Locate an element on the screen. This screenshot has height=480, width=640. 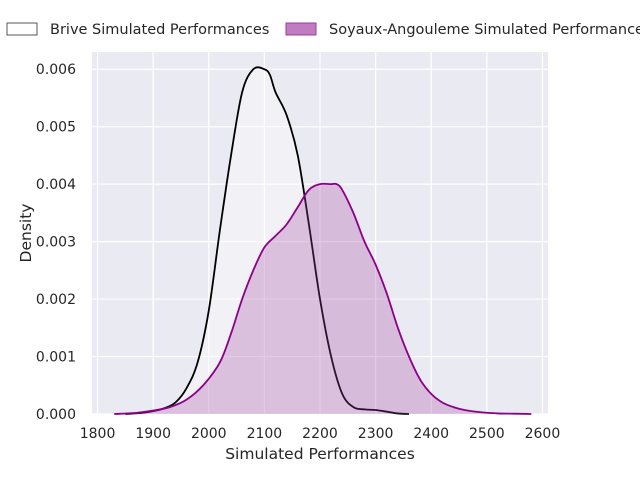
x-tick-label: 1800 is located at coordinates (98, 434).